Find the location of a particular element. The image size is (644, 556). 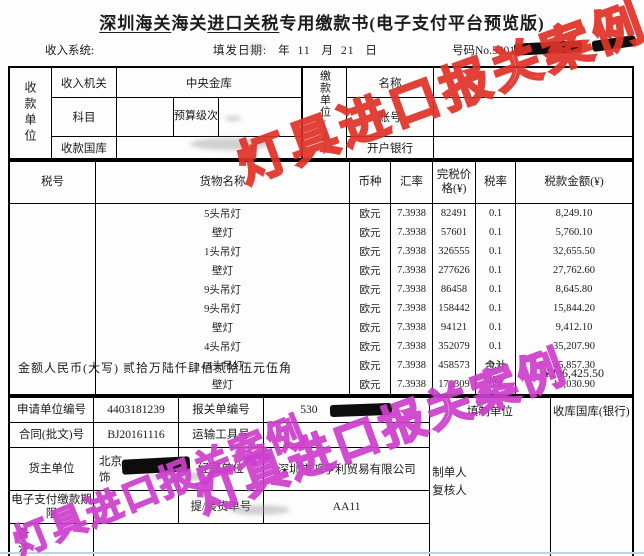

total-value: ¥206,425.50 is located at coordinates (574, 372).